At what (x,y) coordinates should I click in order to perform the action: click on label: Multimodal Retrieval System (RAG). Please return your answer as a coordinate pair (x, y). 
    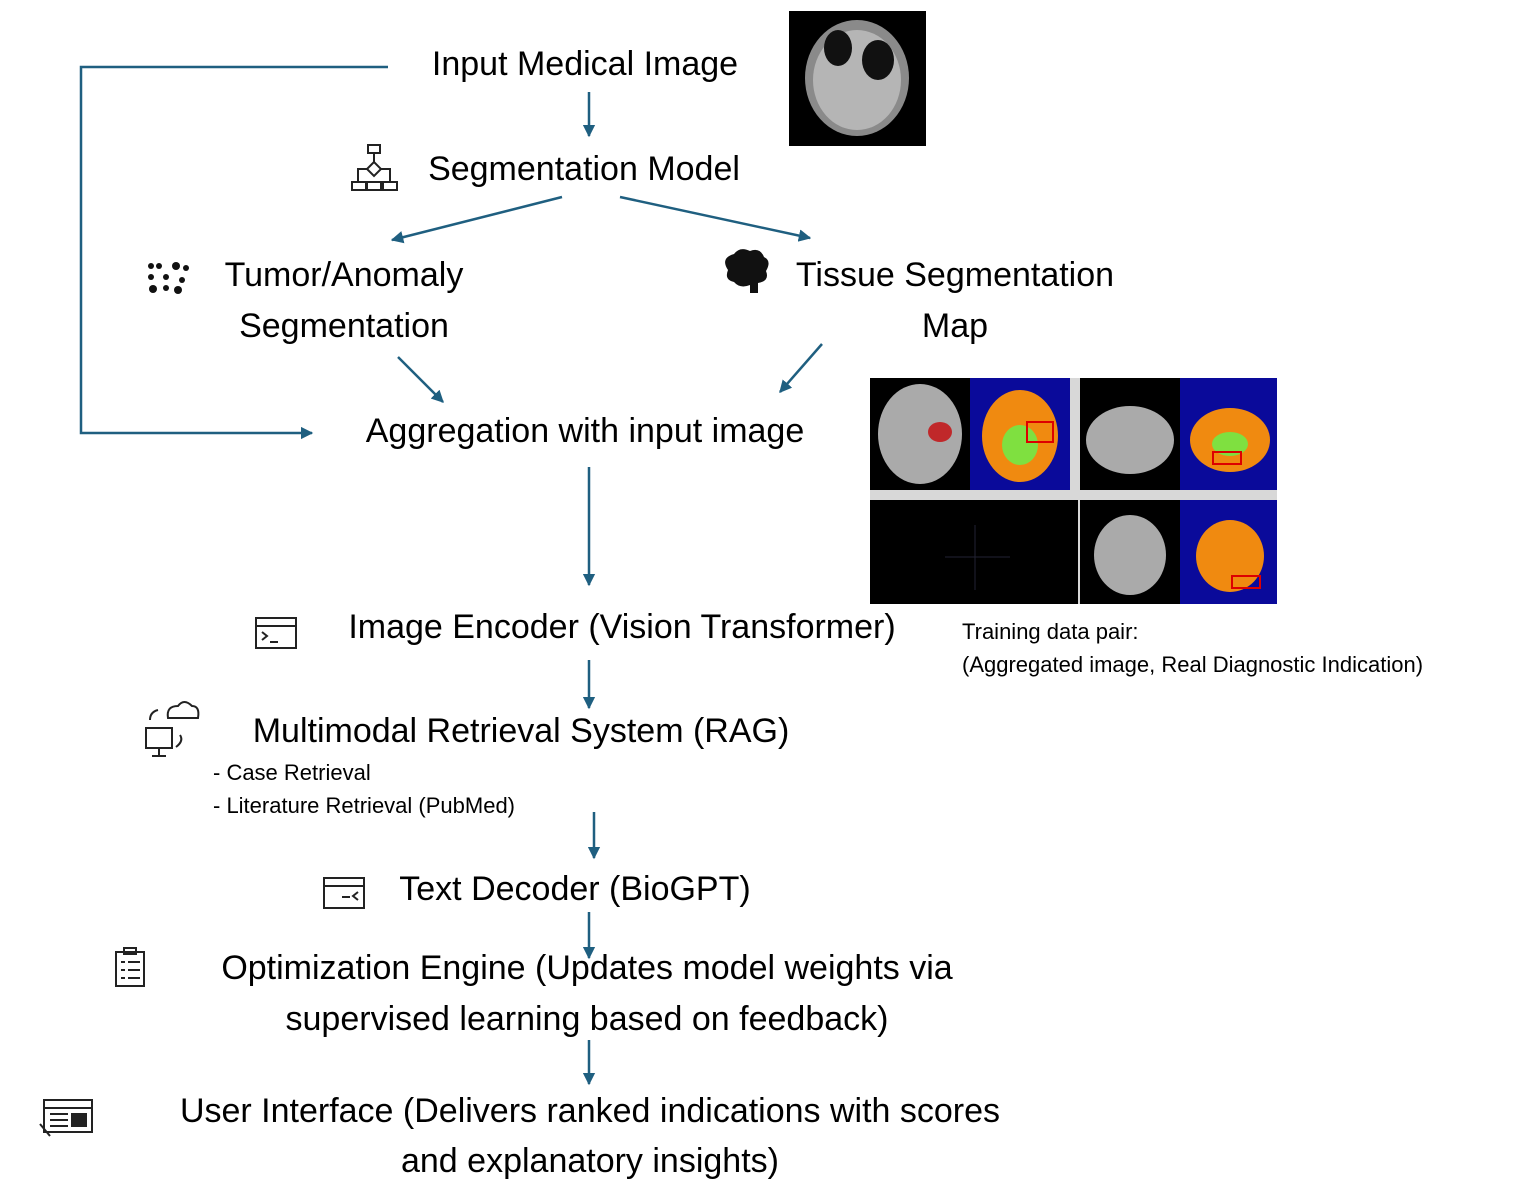
    Looking at the image, I should click on (521, 731).